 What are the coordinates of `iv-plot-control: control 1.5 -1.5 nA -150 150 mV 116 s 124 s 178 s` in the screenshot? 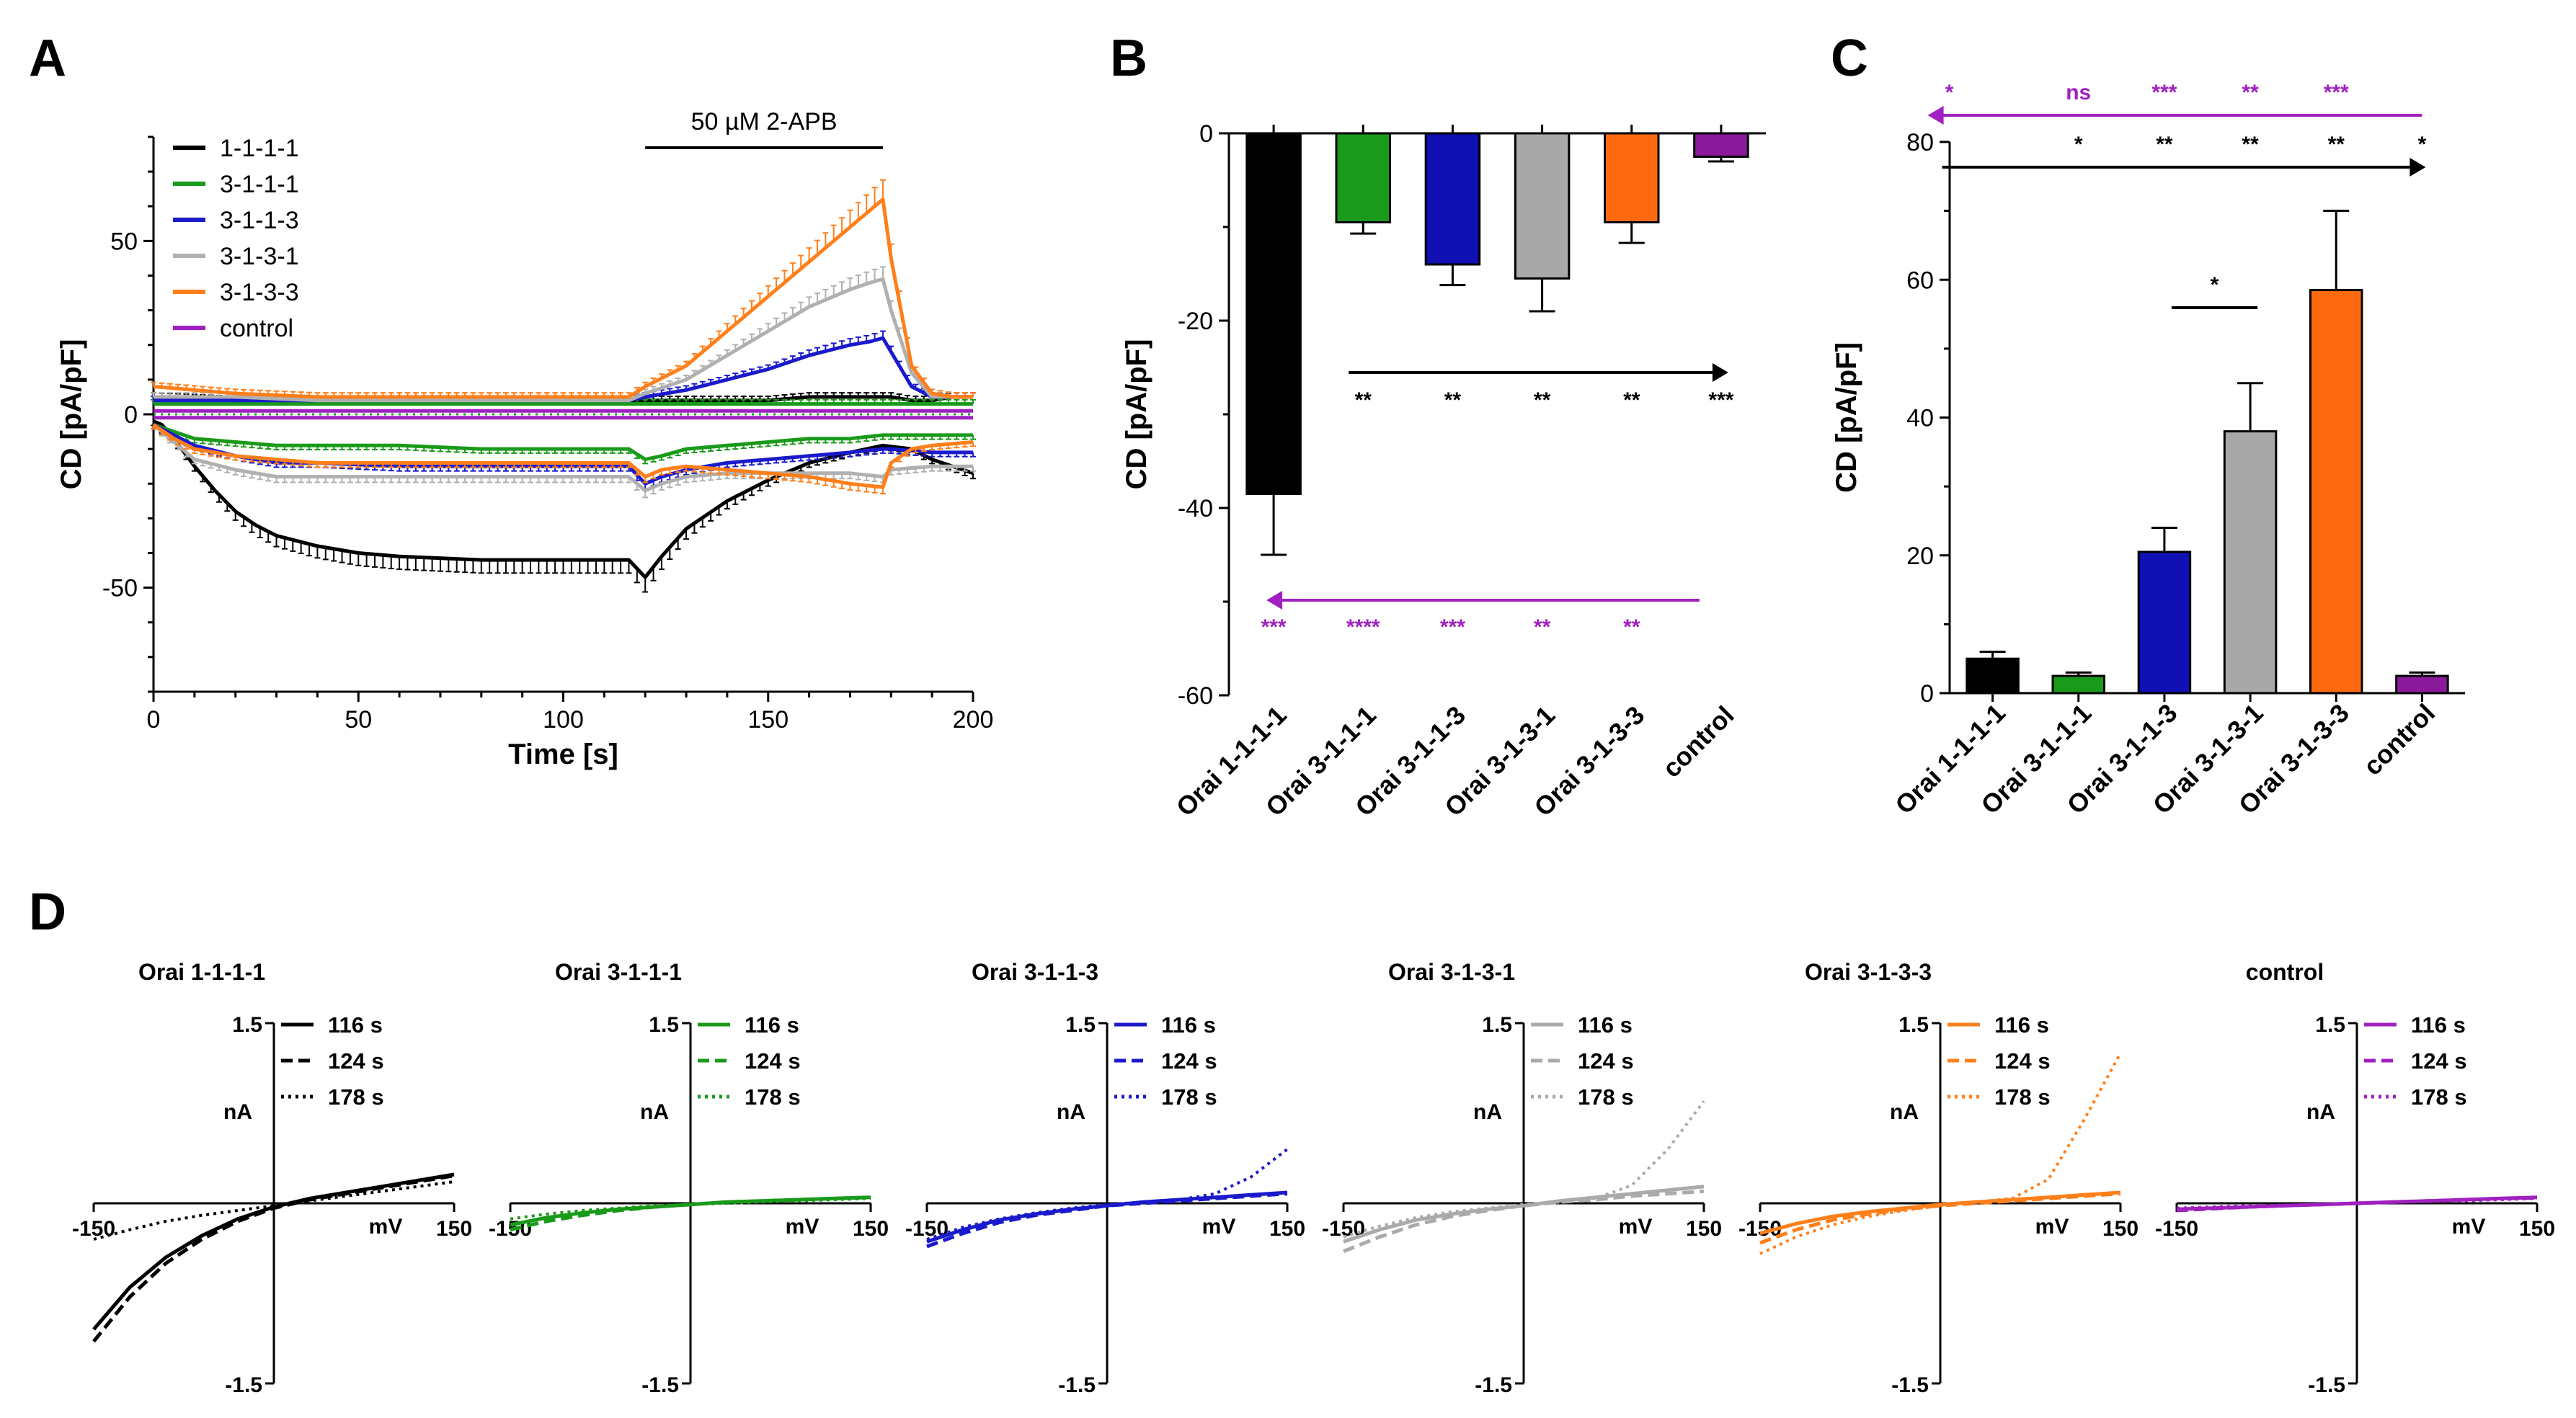 It's located at (2355, 1178).